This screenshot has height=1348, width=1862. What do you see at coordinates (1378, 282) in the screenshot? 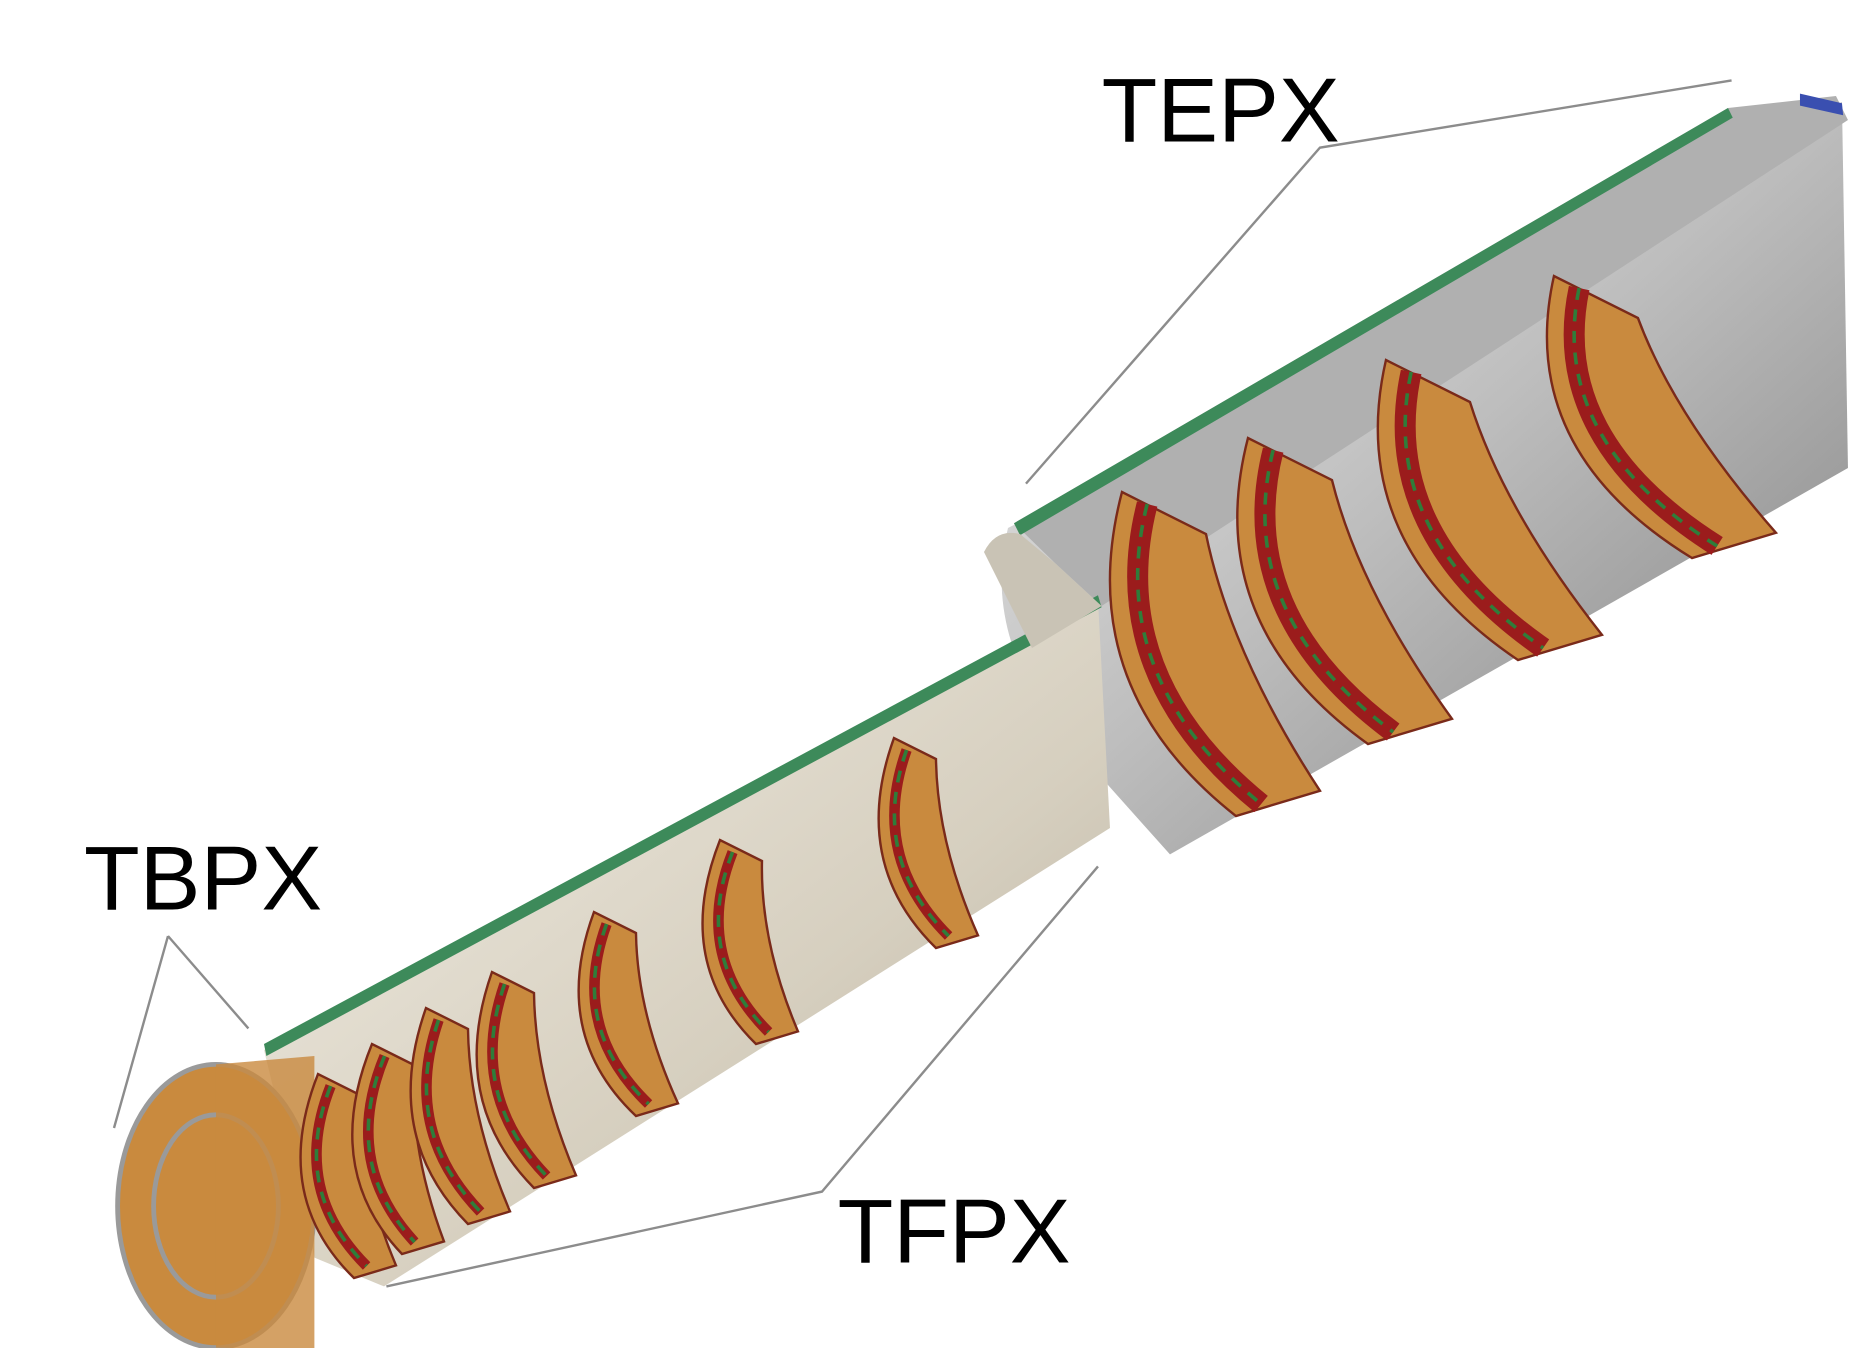
I see `tepx-leader` at bounding box center [1378, 282].